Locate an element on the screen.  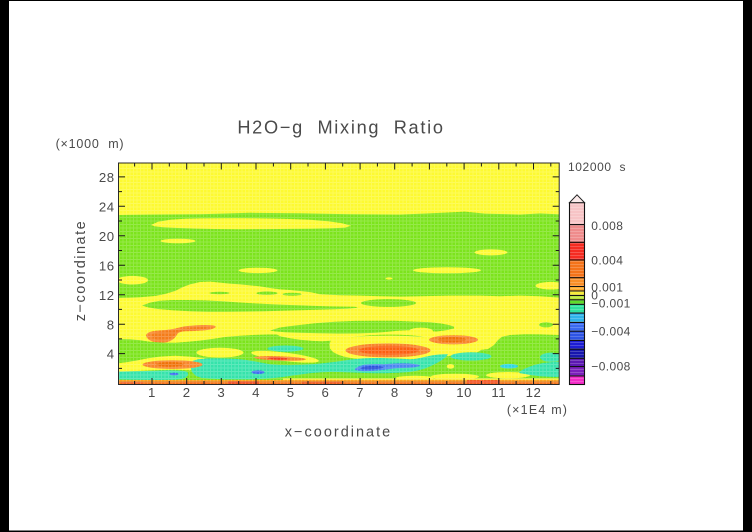
svg-text: (×1E4 m) is located at coordinates (537, 410).